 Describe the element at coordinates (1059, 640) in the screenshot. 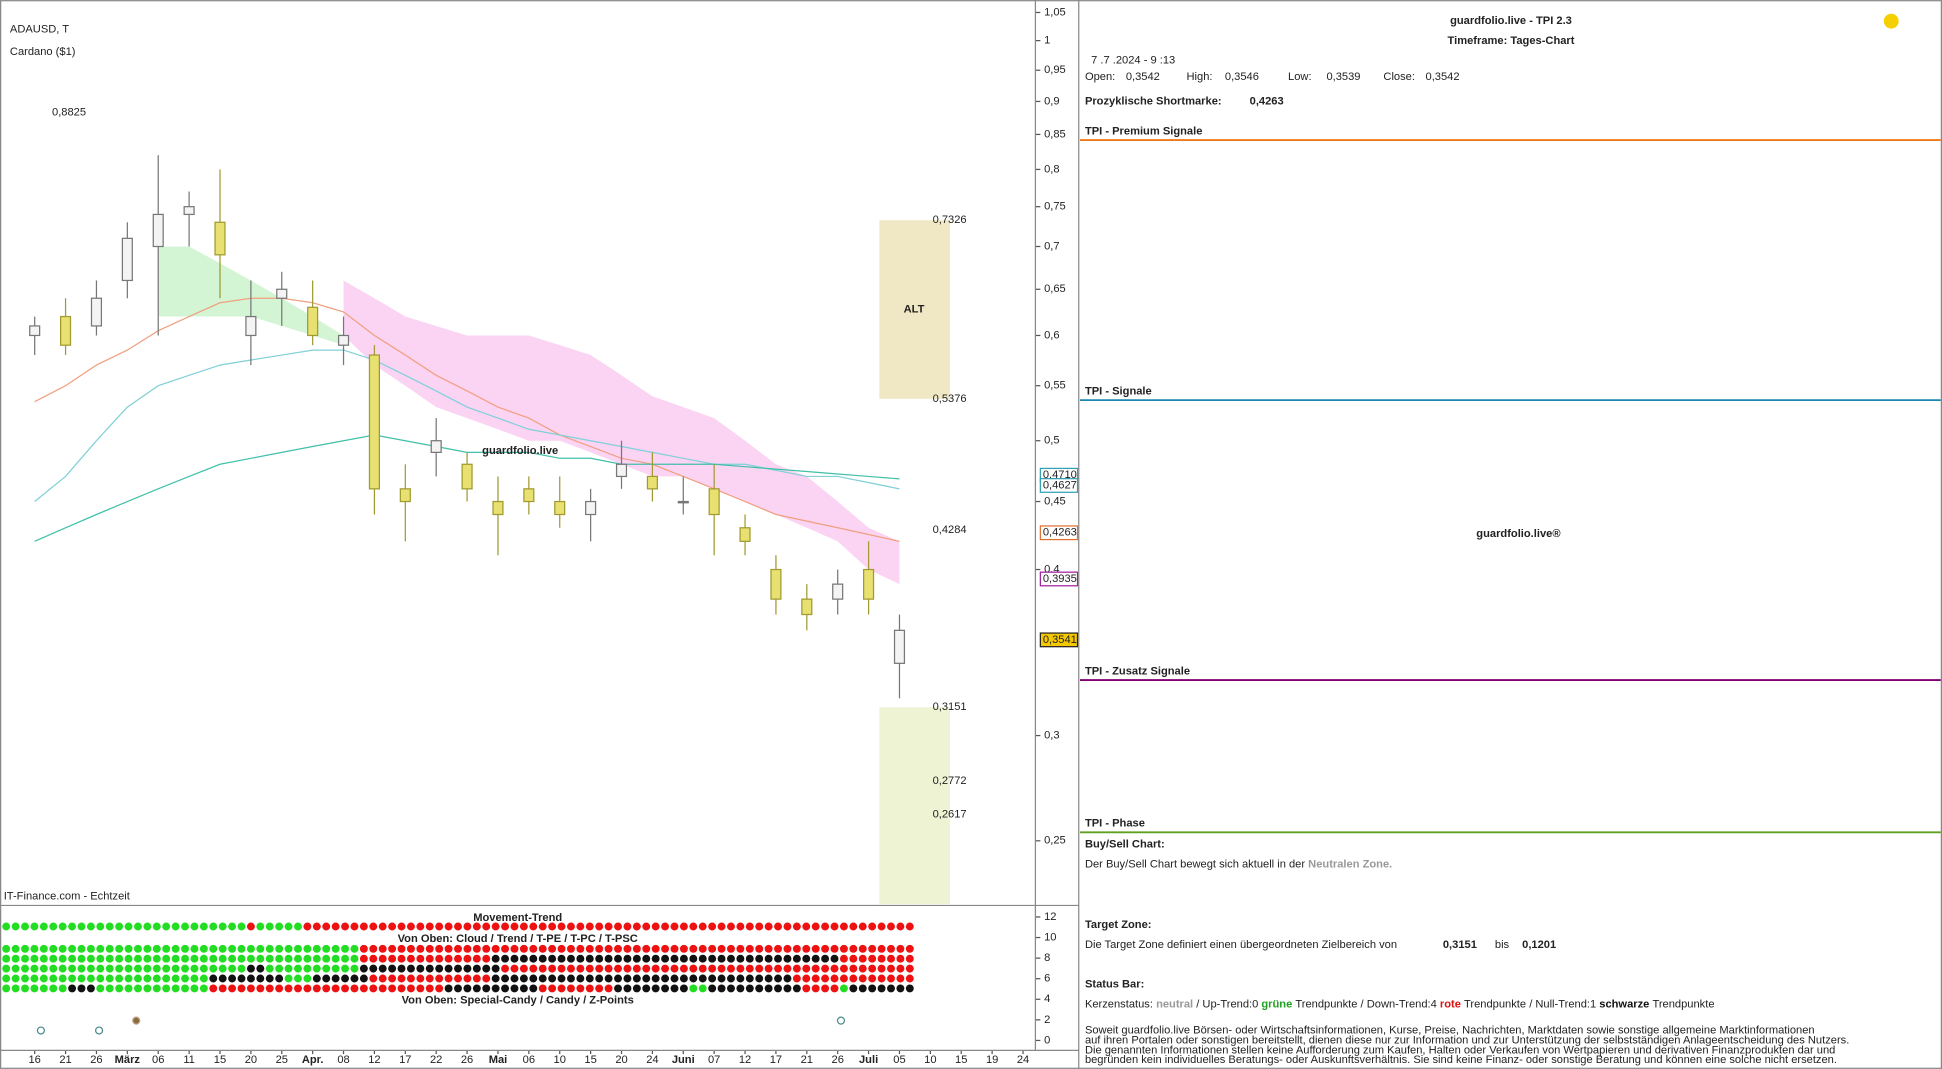

I see `price-marker` at that location.